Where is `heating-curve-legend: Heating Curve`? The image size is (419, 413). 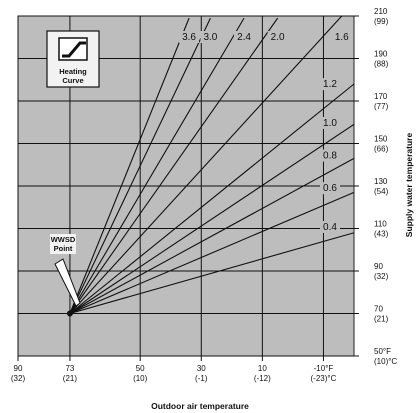 heating-curve-legend: Heating Curve is located at coordinates (73, 59).